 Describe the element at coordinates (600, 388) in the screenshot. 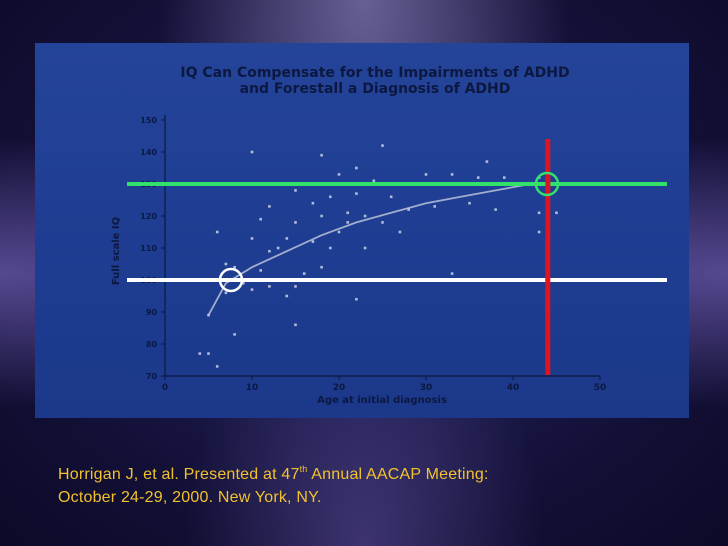

I see `x-tick-label: 50` at that location.